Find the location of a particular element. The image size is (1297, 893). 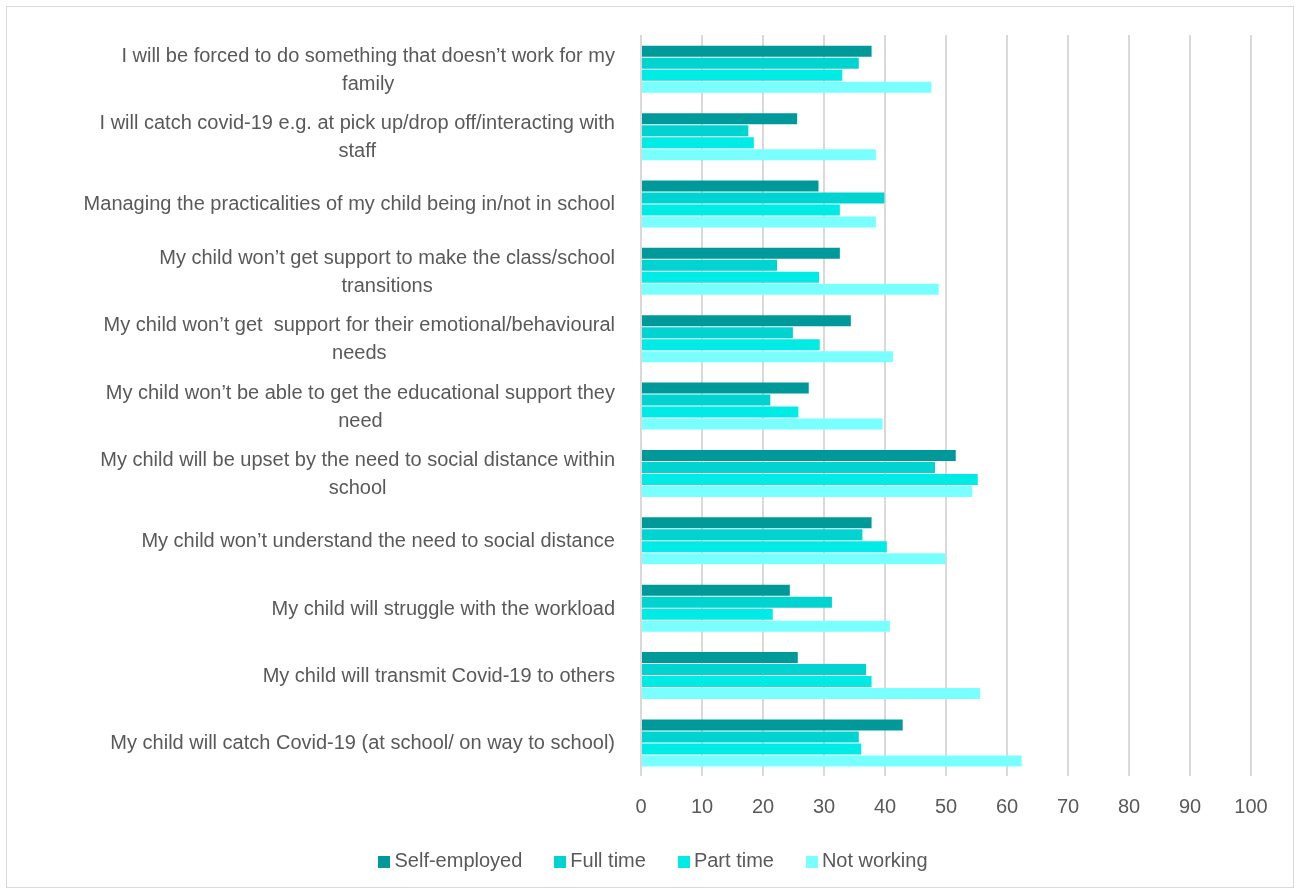

legend-label: Not working is located at coordinates (874, 860).